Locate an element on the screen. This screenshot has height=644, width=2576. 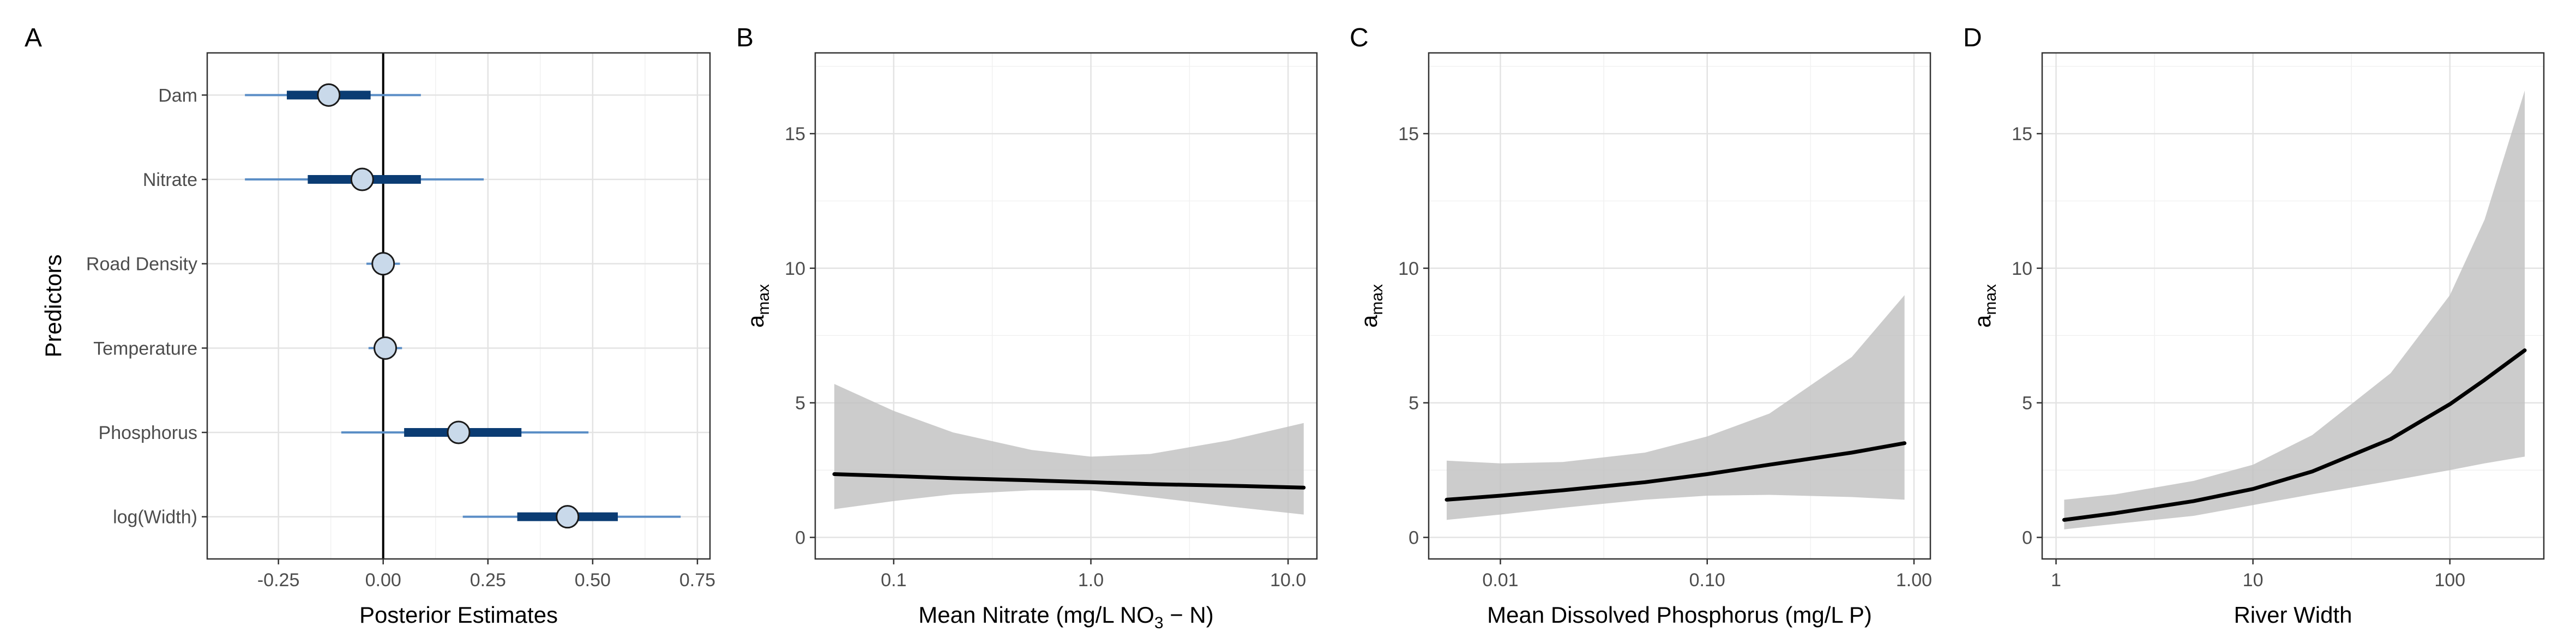
x-tick-label: 0.75 is located at coordinates (697, 580).